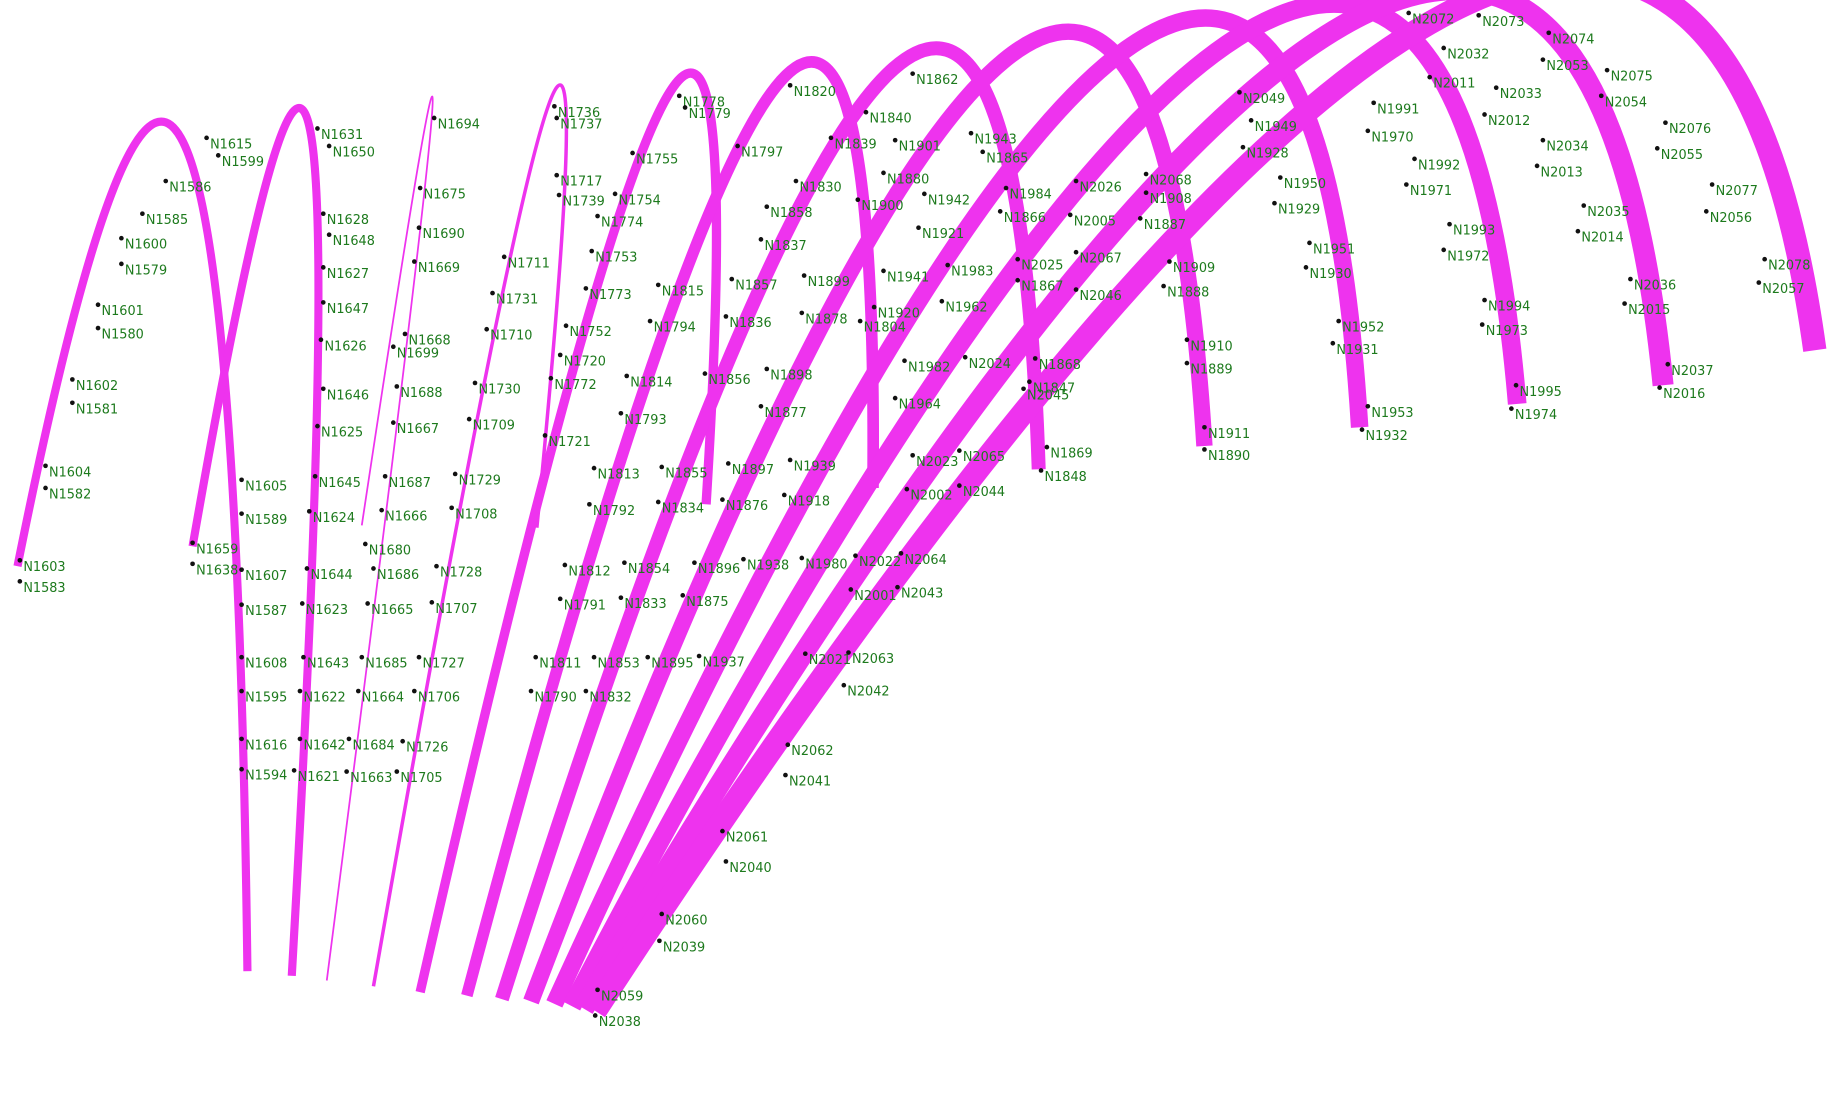  I want to click on node-label: N1953, so click(1392, 413).